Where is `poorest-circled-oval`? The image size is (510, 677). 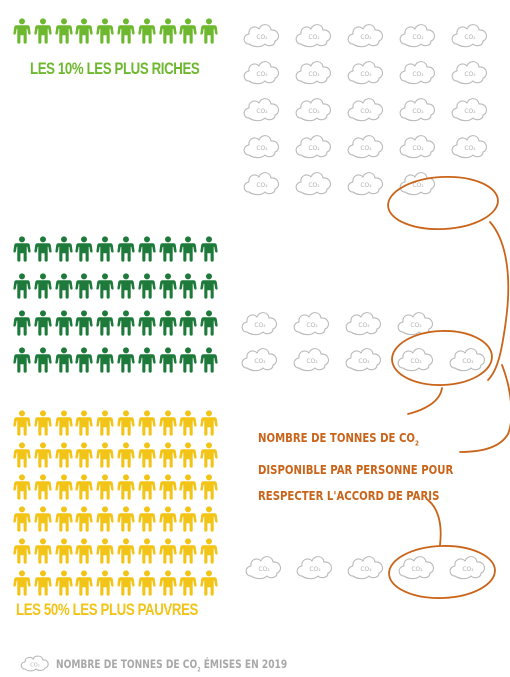 poorest-circled-oval is located at coordinates (442, 572).